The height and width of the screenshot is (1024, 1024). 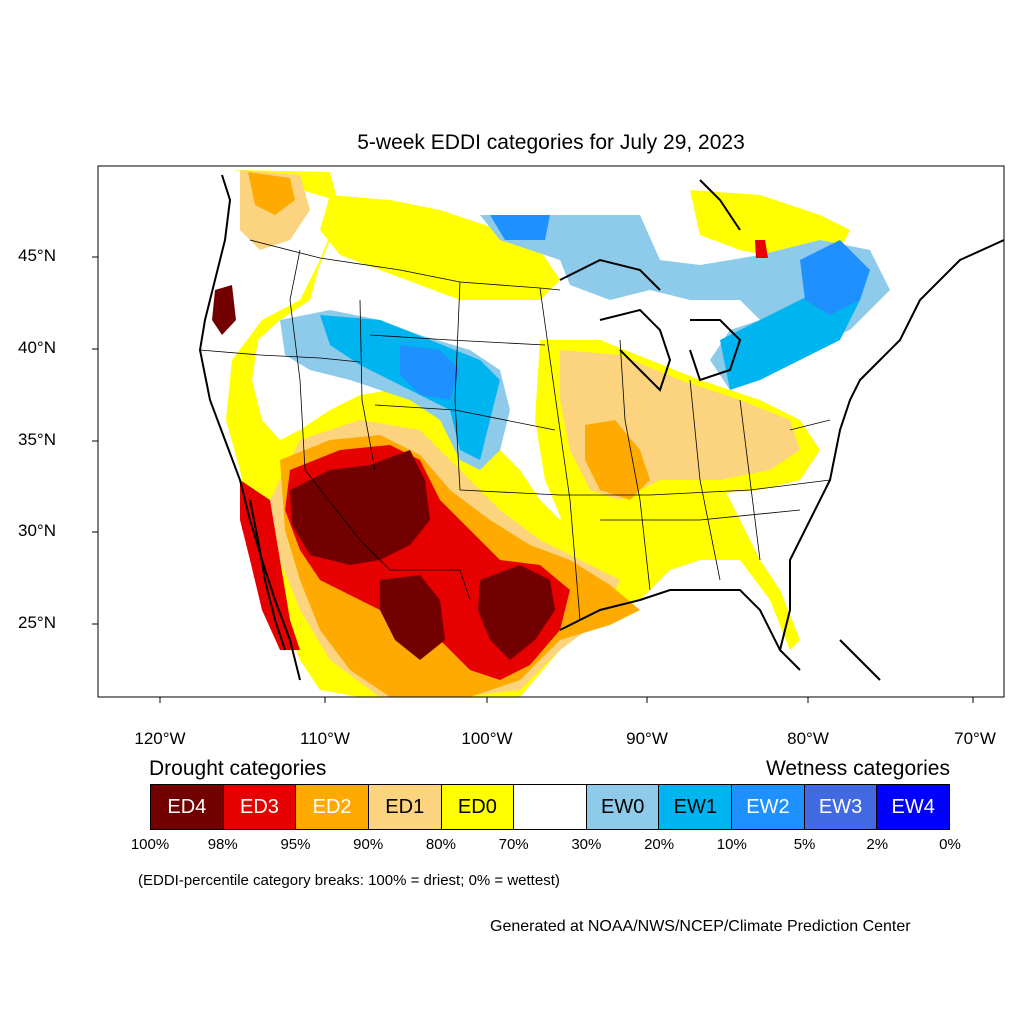 I want to click on legend-category-ed3: ED3, so click(x=260, y=807).